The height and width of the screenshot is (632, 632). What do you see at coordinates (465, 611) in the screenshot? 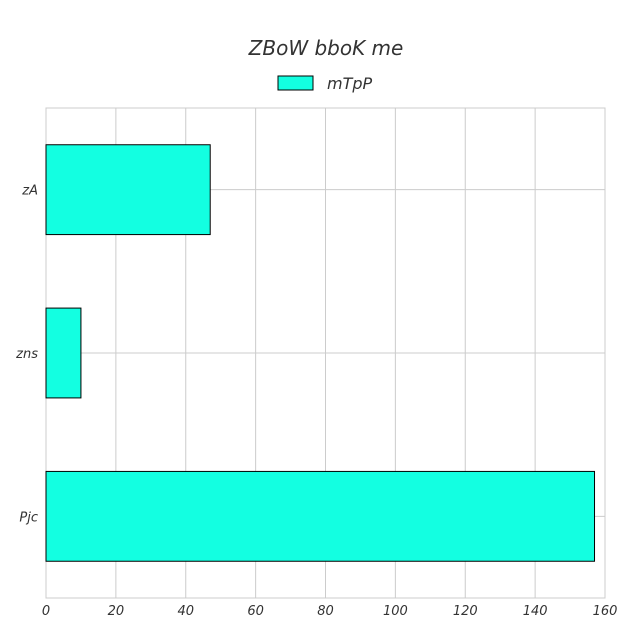
I see `x-tick-label: 120` at bounding box center [465, 611].